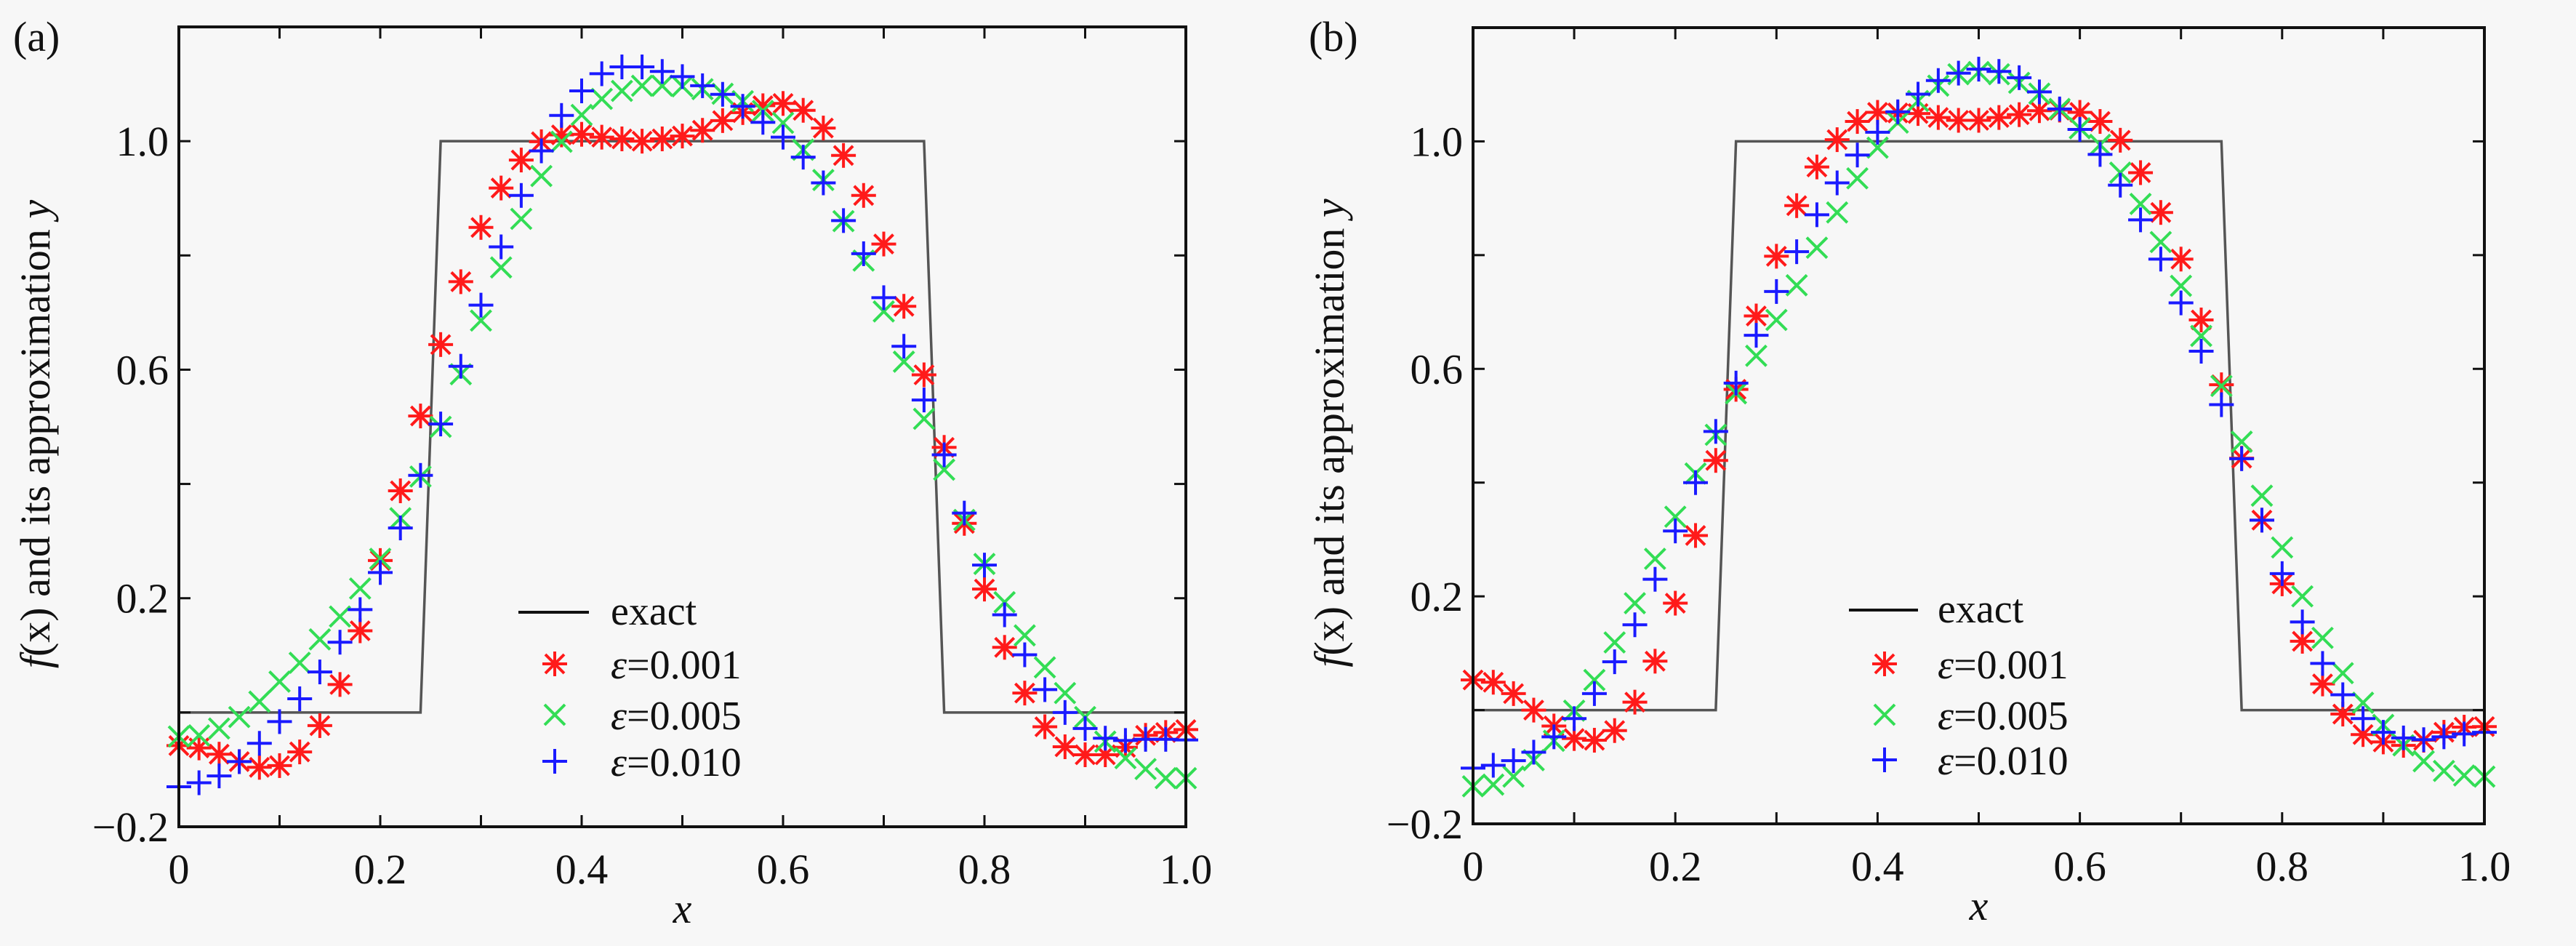 The height and width of the screenshot is (946, 2576). What do you see at coordinates (1885, 759) in the screenshot?
I see `legend-marker-plus` at bounding box center [1885, 759].